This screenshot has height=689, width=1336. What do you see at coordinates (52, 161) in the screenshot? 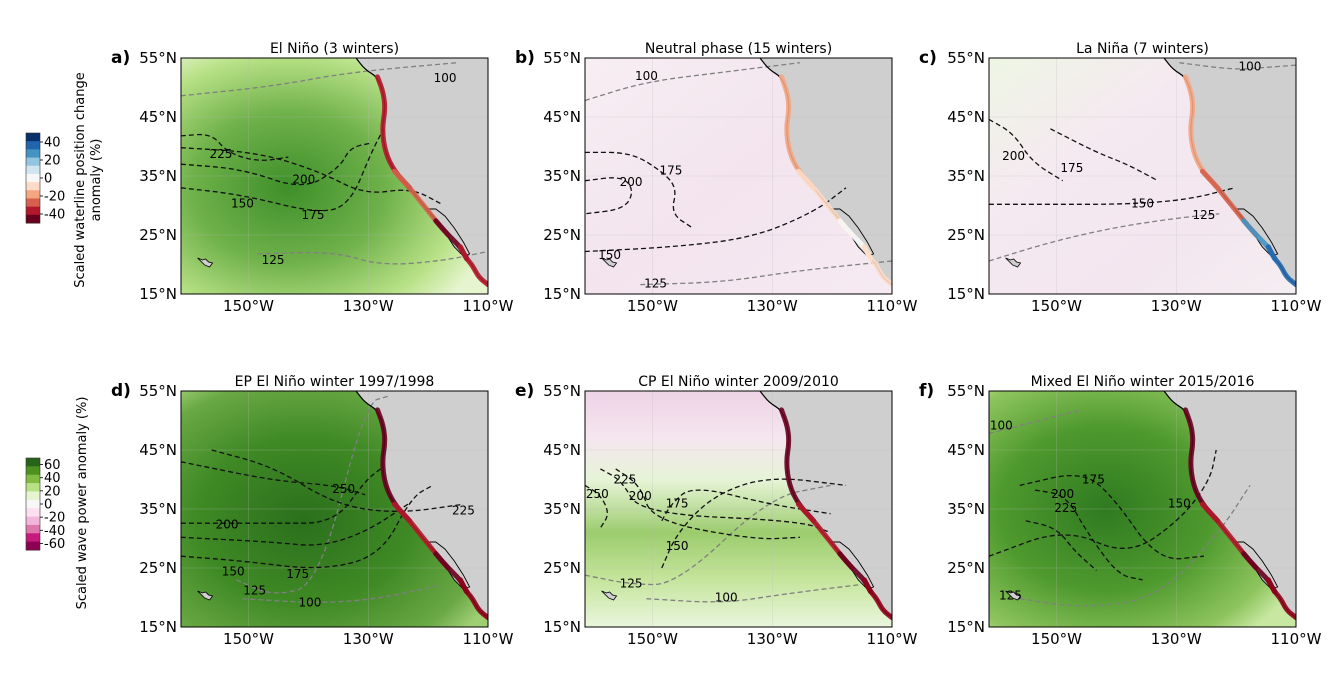
I see `colorbar-waterline-tick: 20` at bounding box center [52, 161].